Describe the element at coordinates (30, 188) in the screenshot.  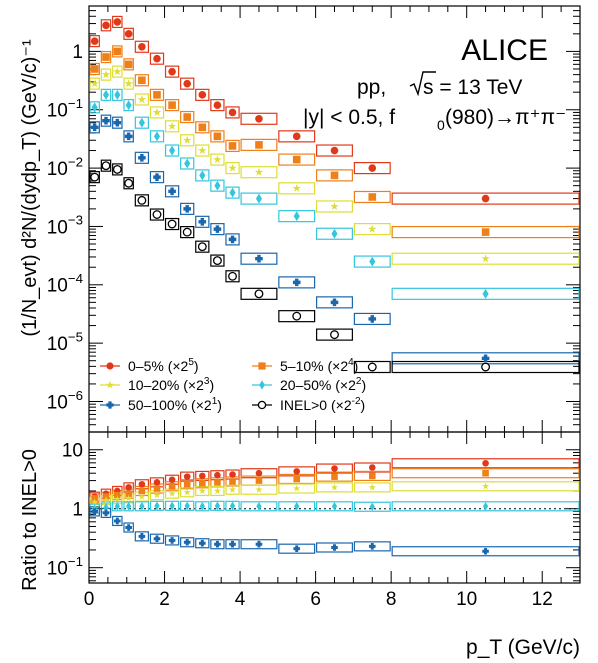
I see `top-y-axis-title: (1/N_evt) d²N/(dydp_T) (GeV/c)⁻¹` at that location.